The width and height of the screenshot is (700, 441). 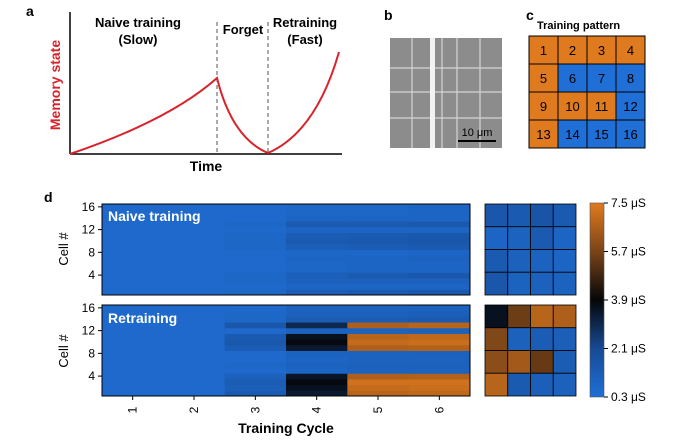 What do you see at coordinates (432, 93) in the screenshot?
I see `sem-bright-electrode` at bounding box center [432, 93].